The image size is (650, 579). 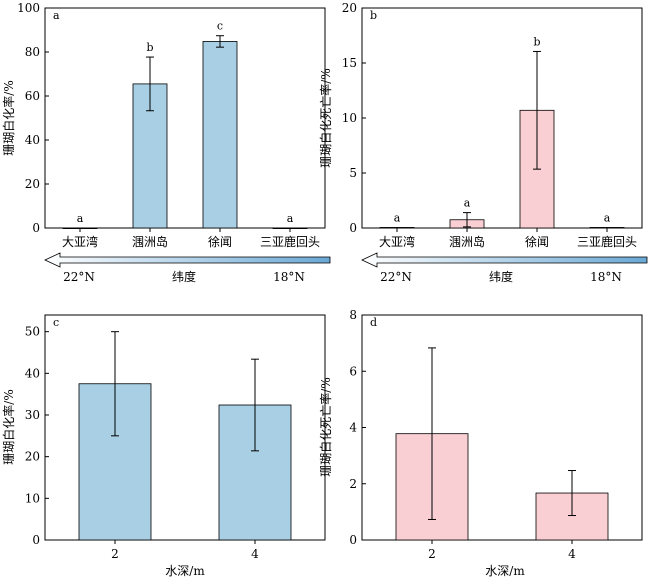 I want to click on panel-b-ylabel: 珊瑚白化死亡率/%, so click(x=325, y=117).